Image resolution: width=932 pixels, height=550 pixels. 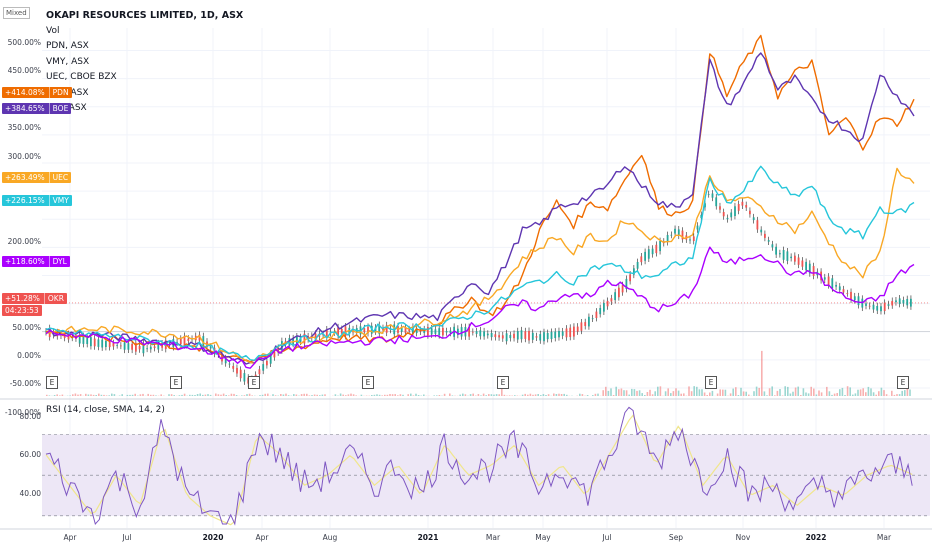 I want to click on symbol-title: OKAPI RESOURCES LIMITED, 1D, ASX, so click(x=145, y=15).